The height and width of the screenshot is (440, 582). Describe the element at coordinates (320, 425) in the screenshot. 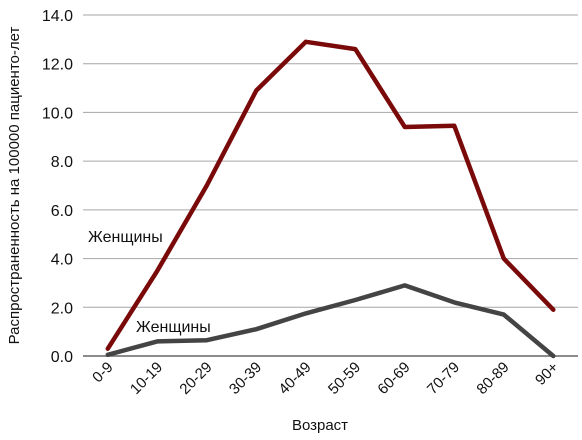

I see `x-axis-label: Возраст` at that location.